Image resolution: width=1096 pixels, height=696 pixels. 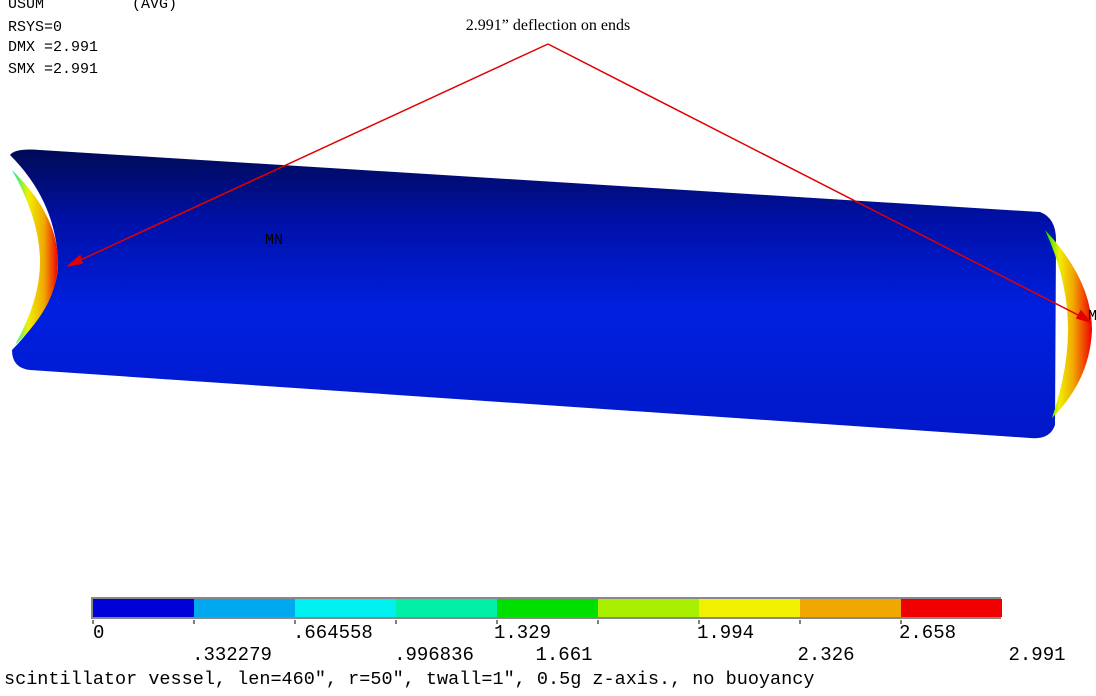 What do you see at coordinates (825, 655) in the screenshot?
I see `legend-label: 2.326` at bounding box center [825, 655].